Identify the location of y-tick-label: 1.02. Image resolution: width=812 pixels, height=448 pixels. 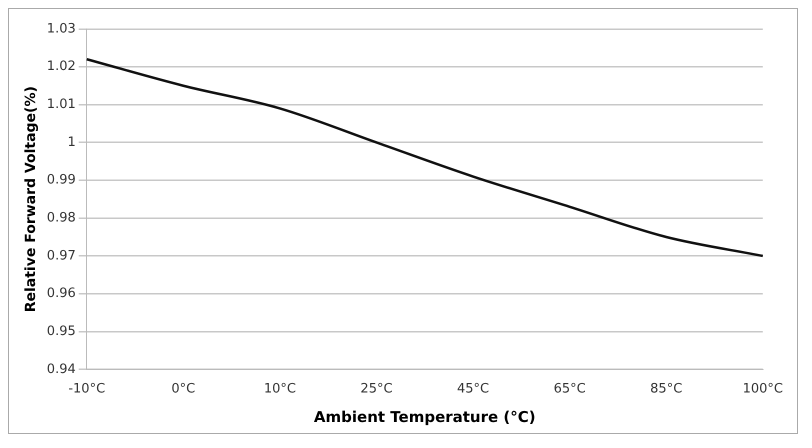
(61, 66).